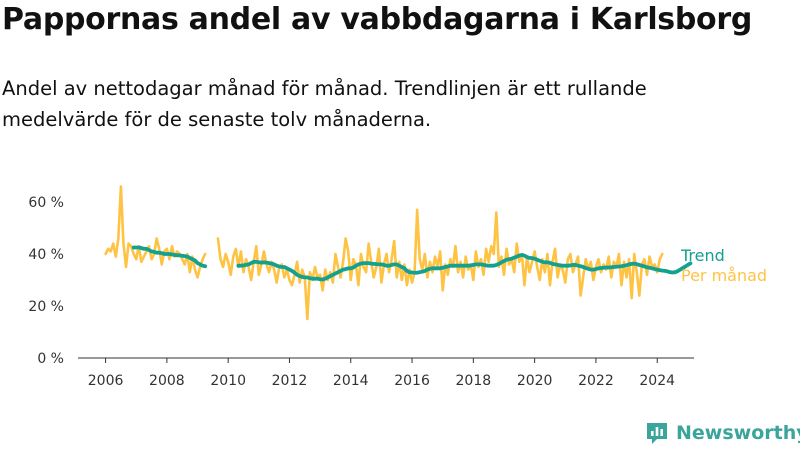  What do you see at coordinates (46, 203) in the screenshot?
I see `y-tick-label: 60 %` at bounding box center [46, 203].